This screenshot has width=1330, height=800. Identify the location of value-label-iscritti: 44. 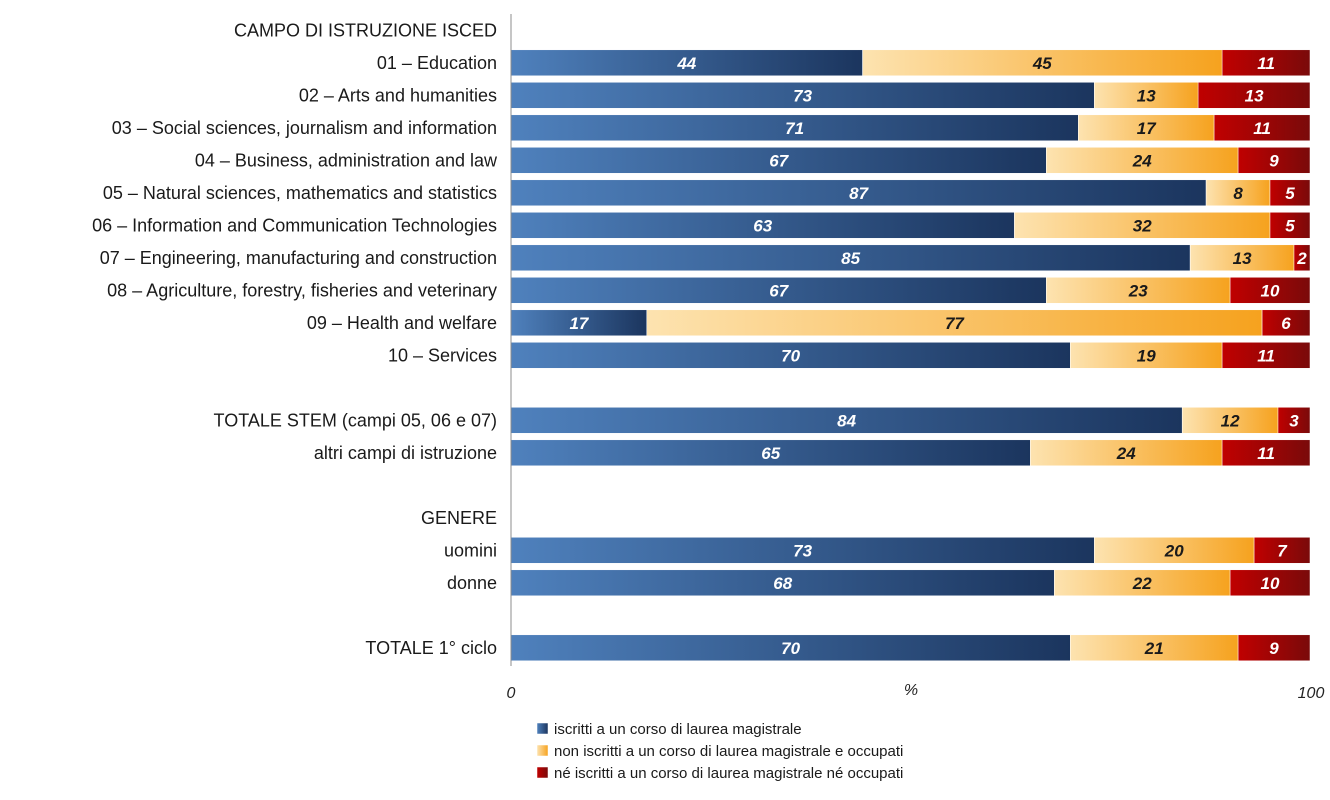
(686, 63).